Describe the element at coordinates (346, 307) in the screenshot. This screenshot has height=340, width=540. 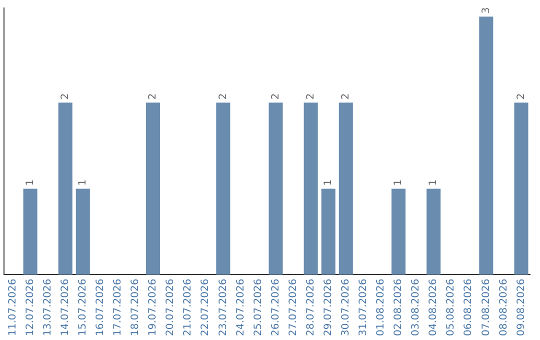
I see `x-tick-label: 30.07.2026` at that location.